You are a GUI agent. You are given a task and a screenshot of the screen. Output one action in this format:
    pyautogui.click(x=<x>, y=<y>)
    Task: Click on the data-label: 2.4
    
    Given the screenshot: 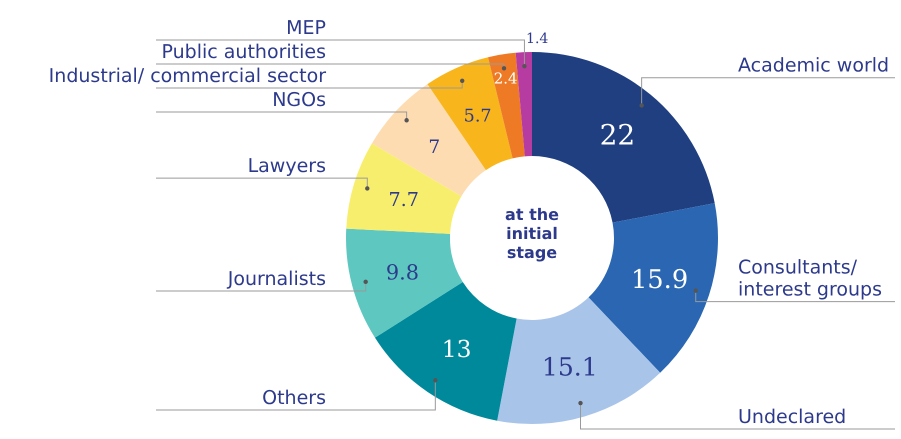 What is the action you would take?
    pyautogui.click(x=506, y=78)
    